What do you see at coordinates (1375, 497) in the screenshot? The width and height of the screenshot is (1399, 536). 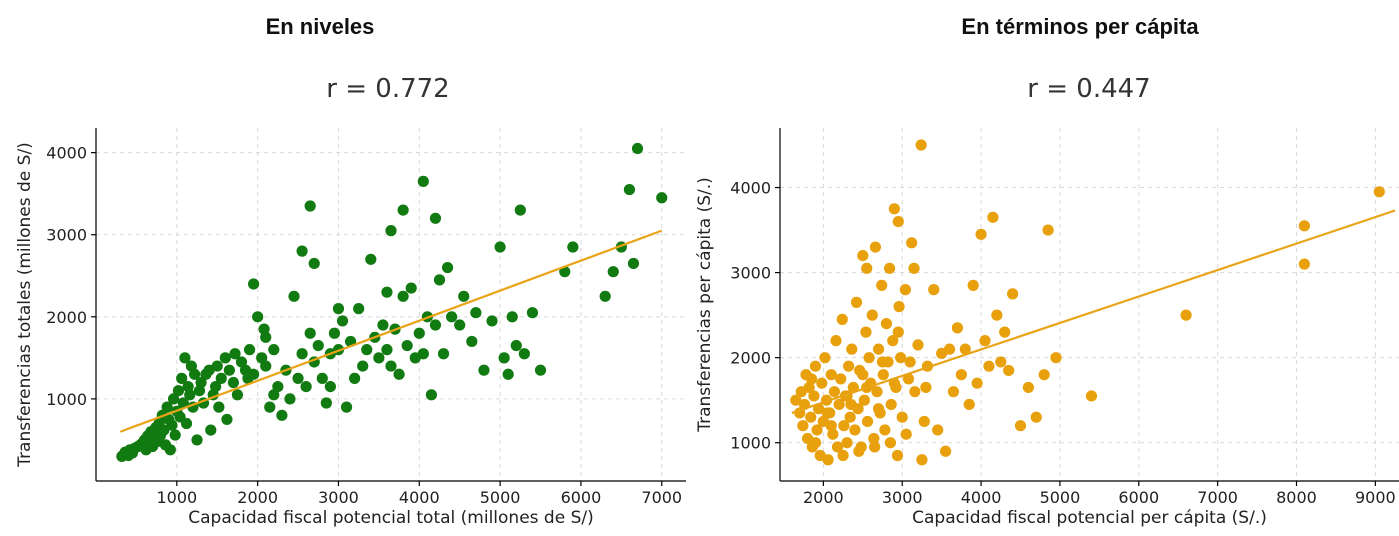 I see `x-tick-label: 9000` at bounding box center [1375, 497].